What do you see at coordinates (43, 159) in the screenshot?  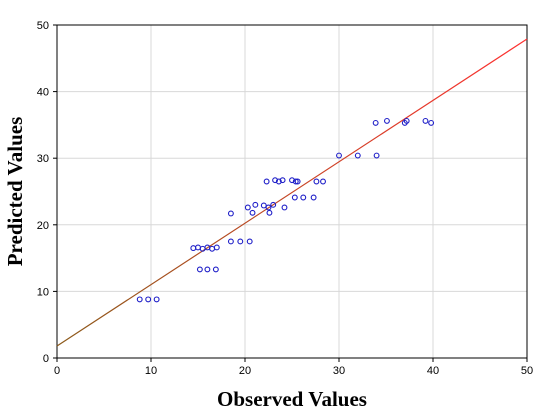 I see `y-tick-label-3: 30` at bounding box center [43, 159].